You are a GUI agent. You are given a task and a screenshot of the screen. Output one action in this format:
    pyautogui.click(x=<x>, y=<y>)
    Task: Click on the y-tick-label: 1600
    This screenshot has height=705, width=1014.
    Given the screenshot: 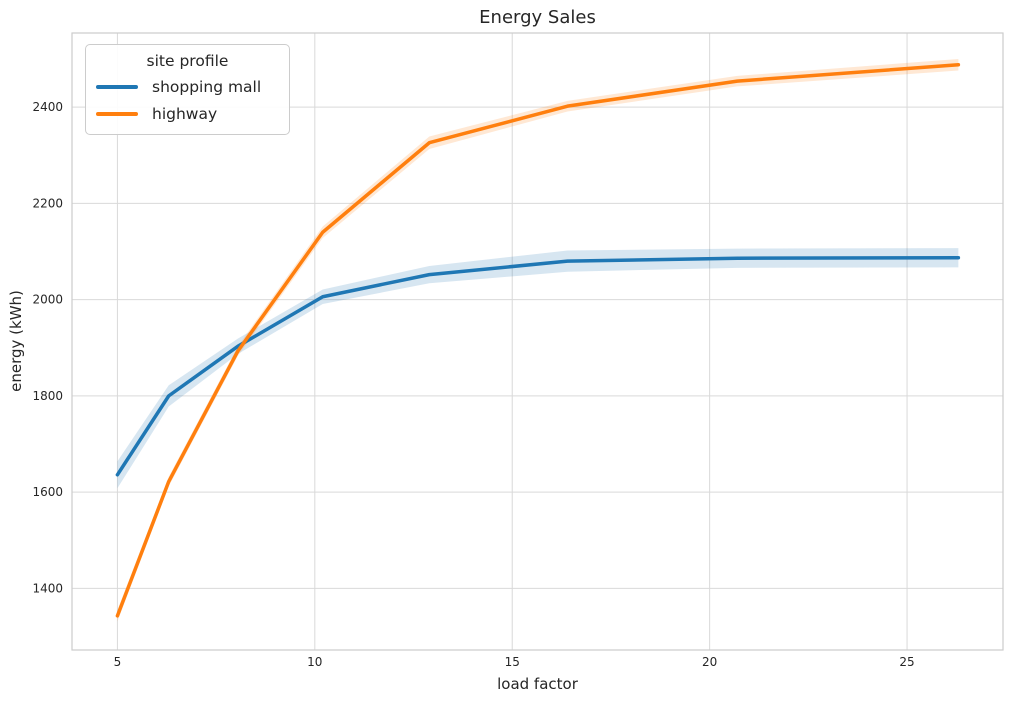 What is the action you would take?
    pyautogui.click(x=47, y=492)
    